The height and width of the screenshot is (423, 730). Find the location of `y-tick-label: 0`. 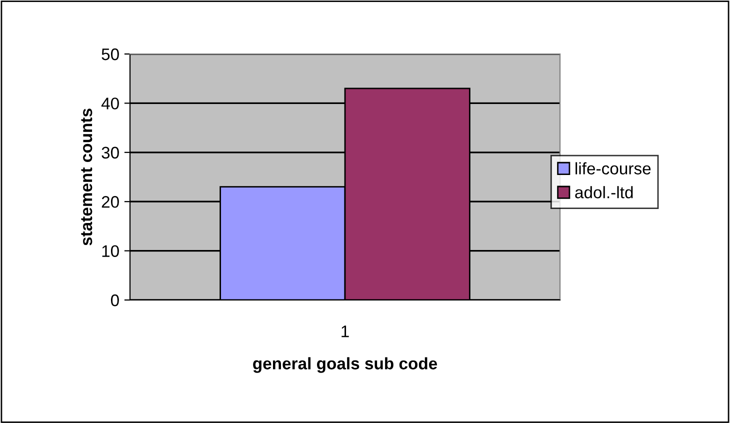

y-tick-label: 0 is located at coordinates (114, 300).